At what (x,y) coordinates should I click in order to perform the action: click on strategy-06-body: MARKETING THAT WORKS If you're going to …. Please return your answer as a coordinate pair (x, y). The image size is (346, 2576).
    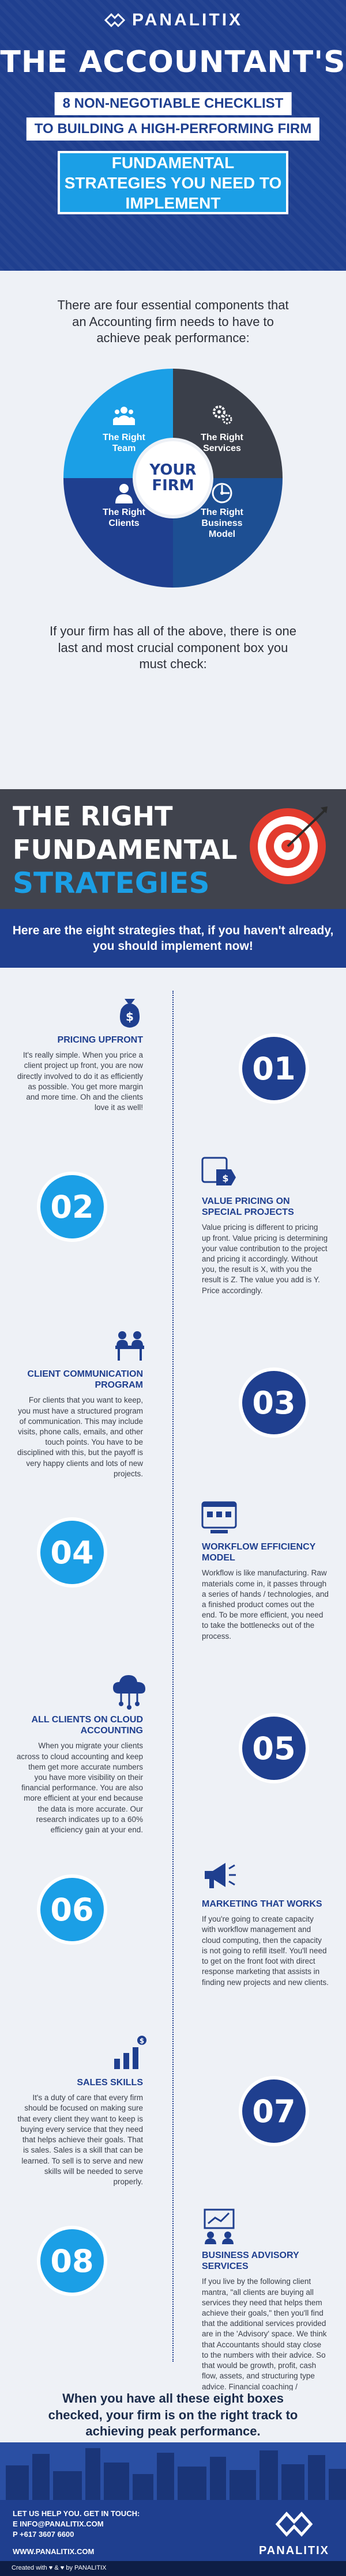
    Looking at the image, I should click on (265, 1943).